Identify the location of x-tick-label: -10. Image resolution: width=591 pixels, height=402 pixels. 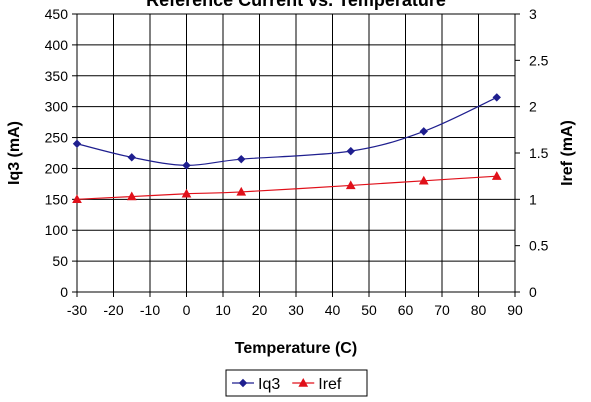
(150, 310).